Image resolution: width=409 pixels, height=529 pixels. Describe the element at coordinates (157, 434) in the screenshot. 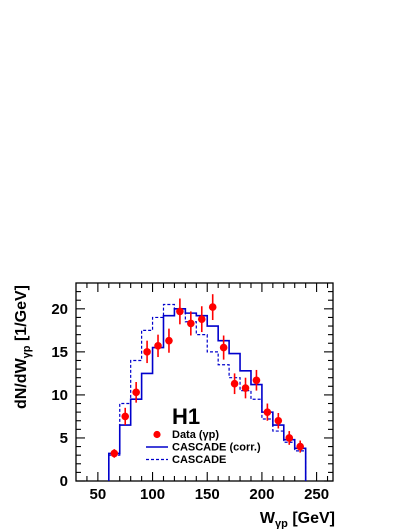

I see `legend-marker-data` at that location.